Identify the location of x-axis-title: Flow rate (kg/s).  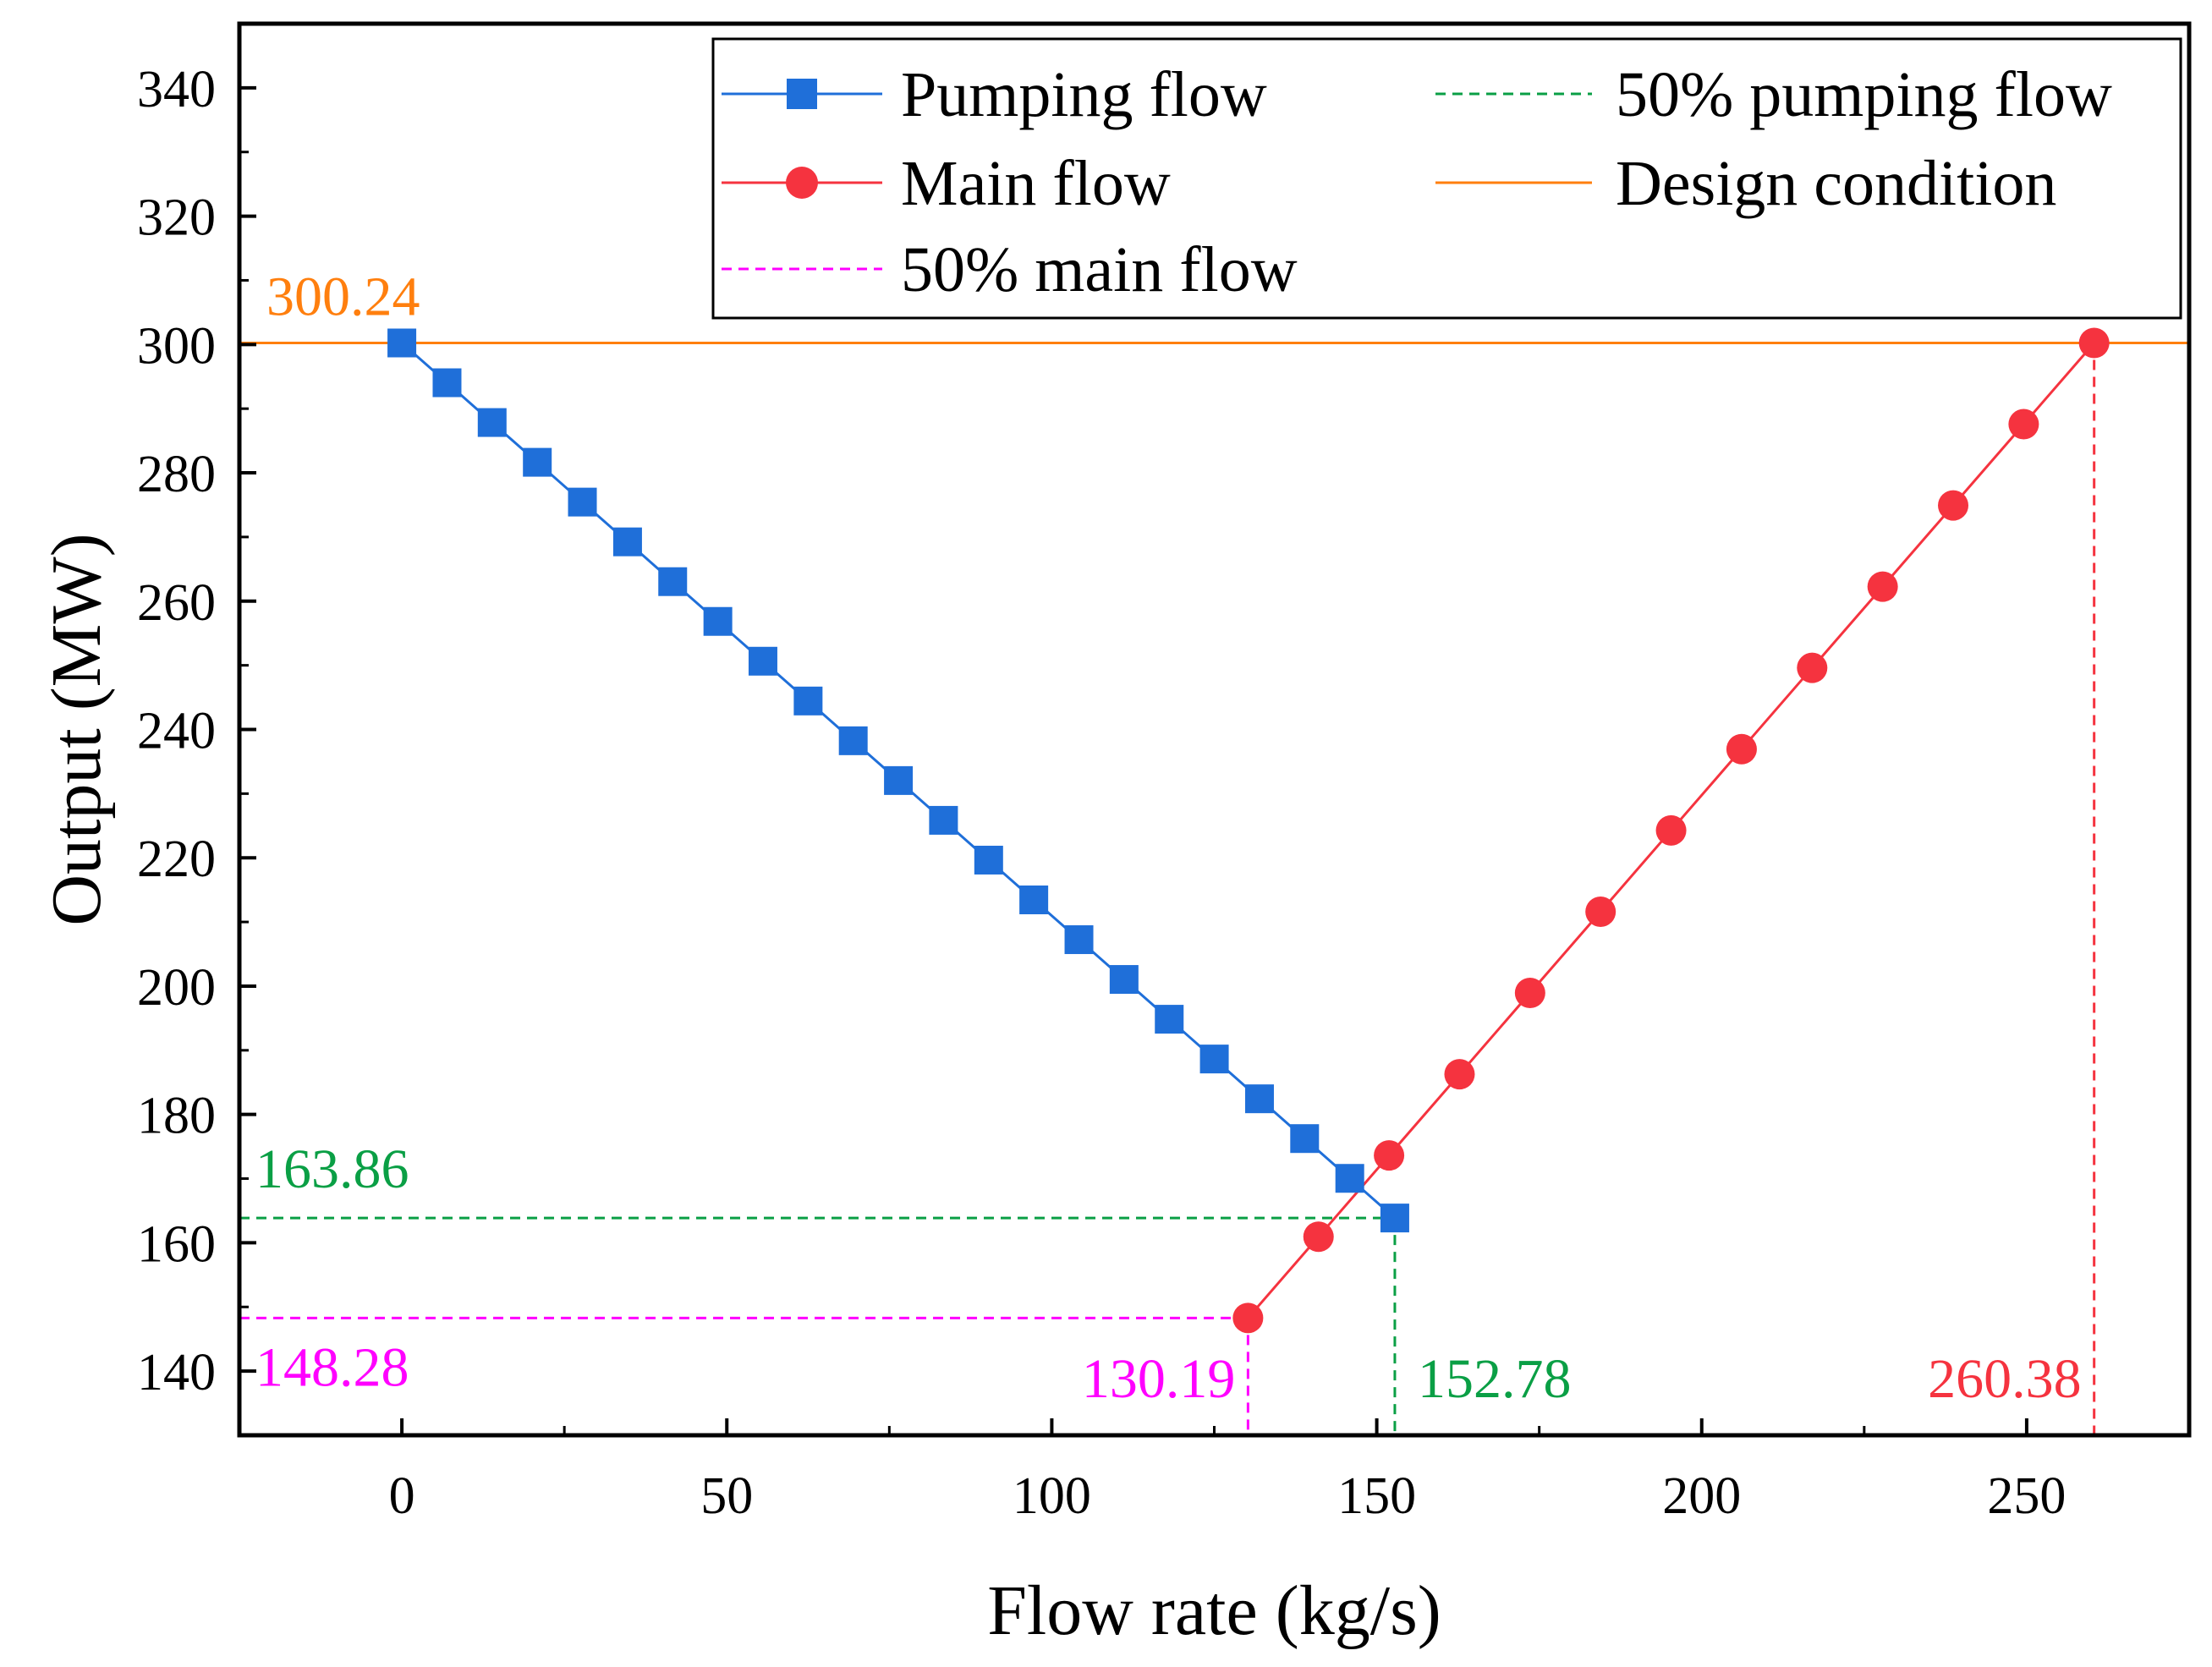
(1214, 1611).